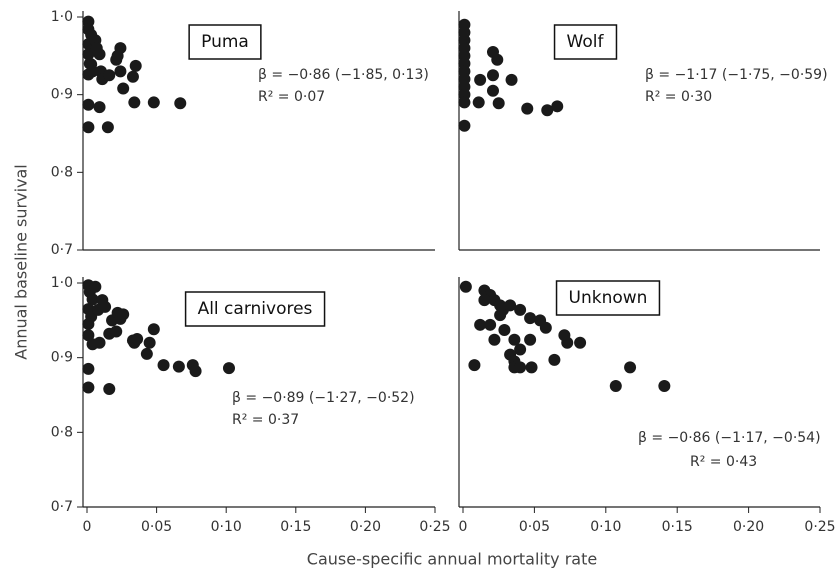 The image size is (835, 573). What do you see at coordinates (736, 75) in the screenshot?
I see `annotation: β = −1·17 (−1·75, −0·59)` at bounding box center [736, 75].